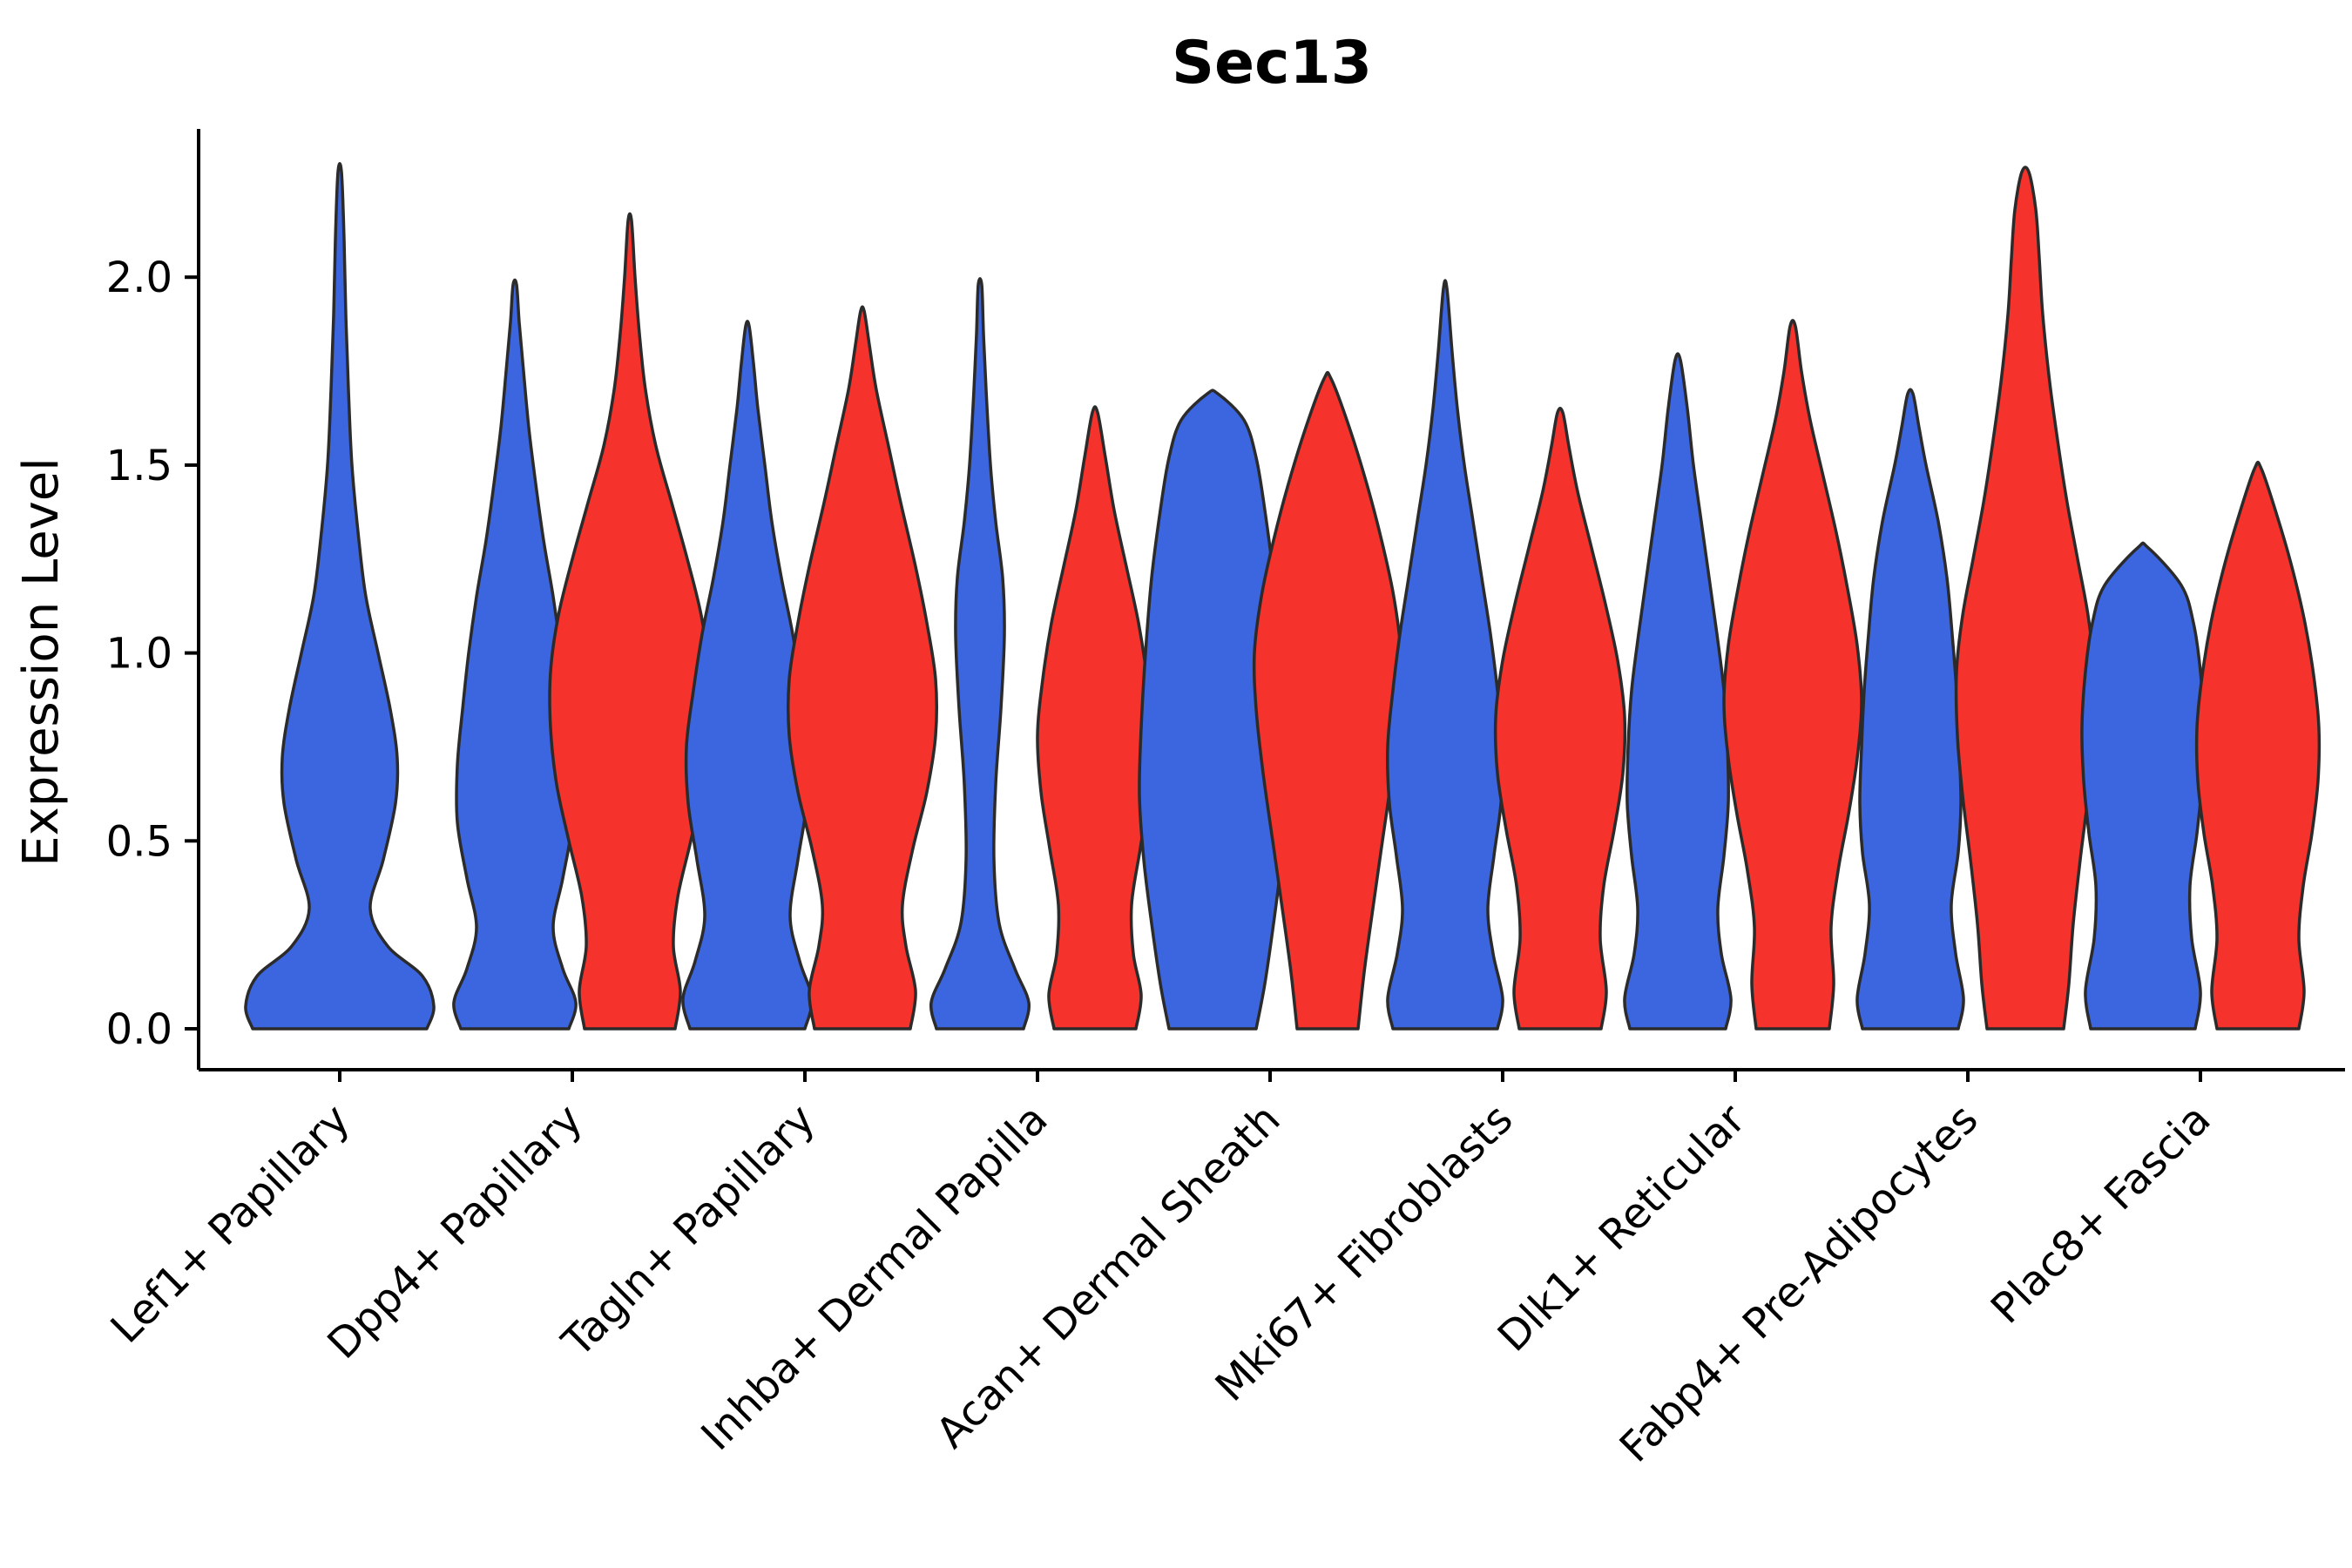 The width and height of the screenshot is (2352, 1568). Describe the element at coordinates (1678, 692) in the screenshot. I see `violin-6-blue` at that location.